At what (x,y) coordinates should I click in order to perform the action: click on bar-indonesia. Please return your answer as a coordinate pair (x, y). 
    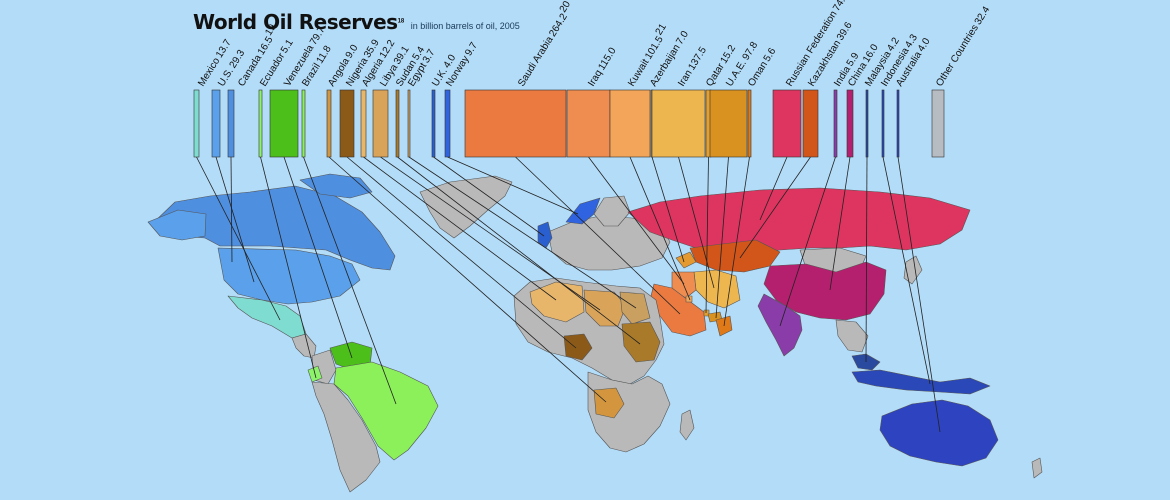
    Looking at the image, I should click on (883, 123).